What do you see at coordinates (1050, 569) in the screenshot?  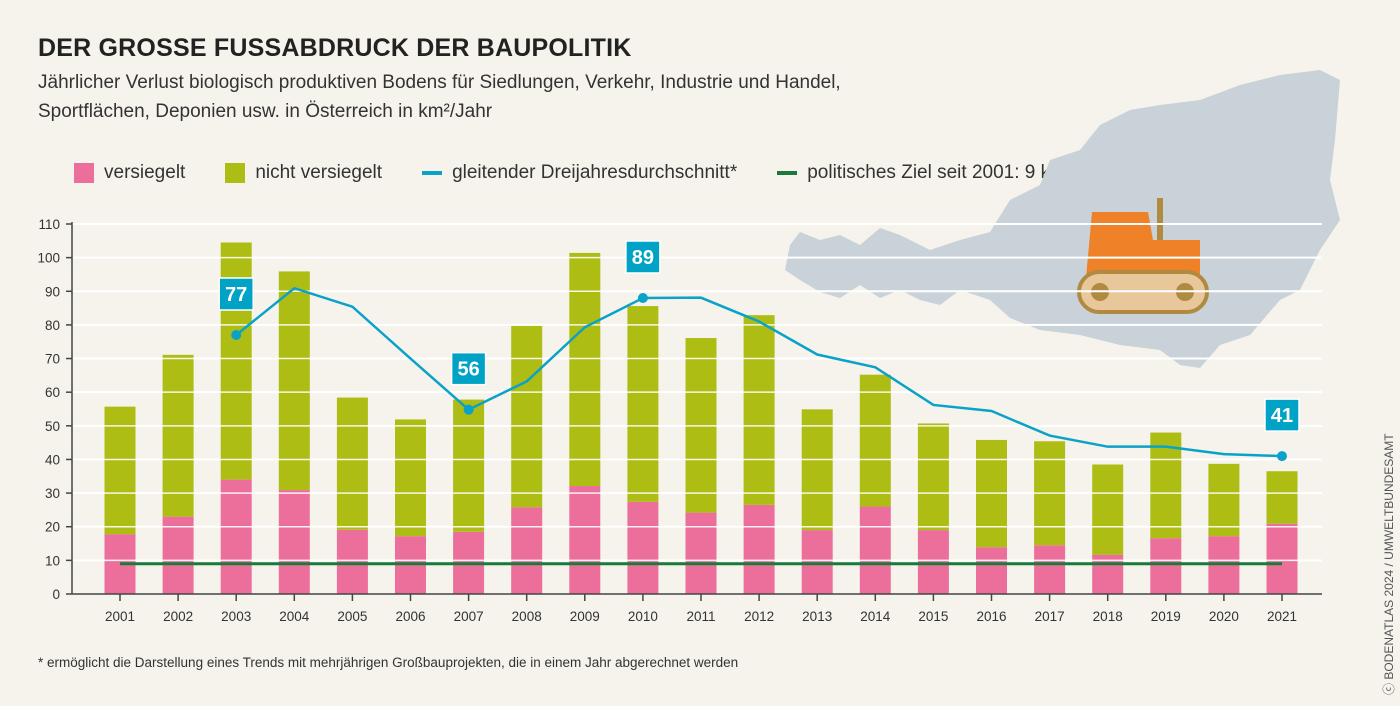 I see `bar-versiegelt-2017` at bounding box center [1050, 569].